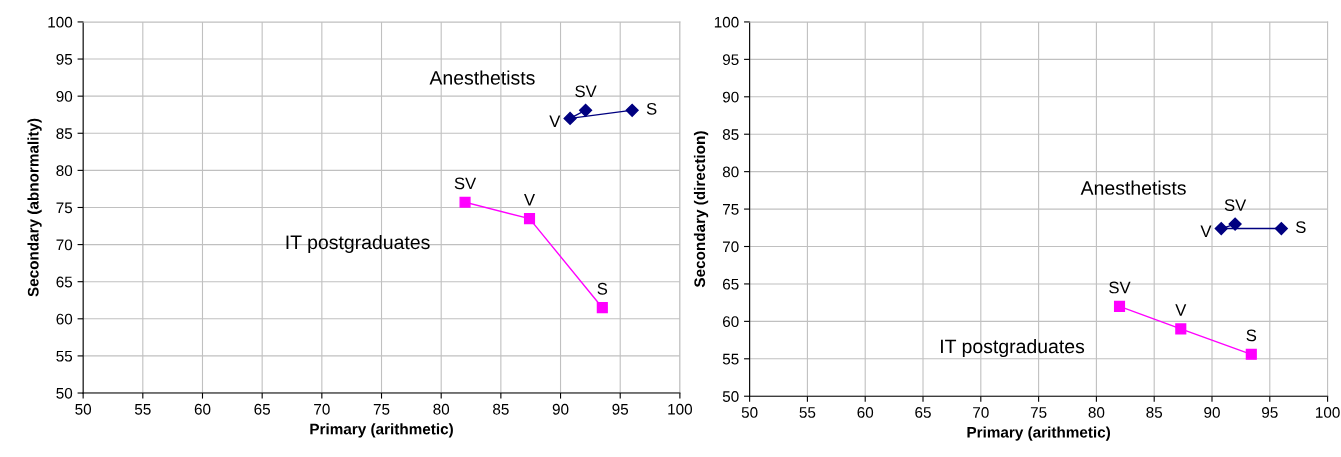  Describe the element at coordinates (34, 207) in the screenshot. I see `y-axis-title: Secondary (abnormality)` at that location.